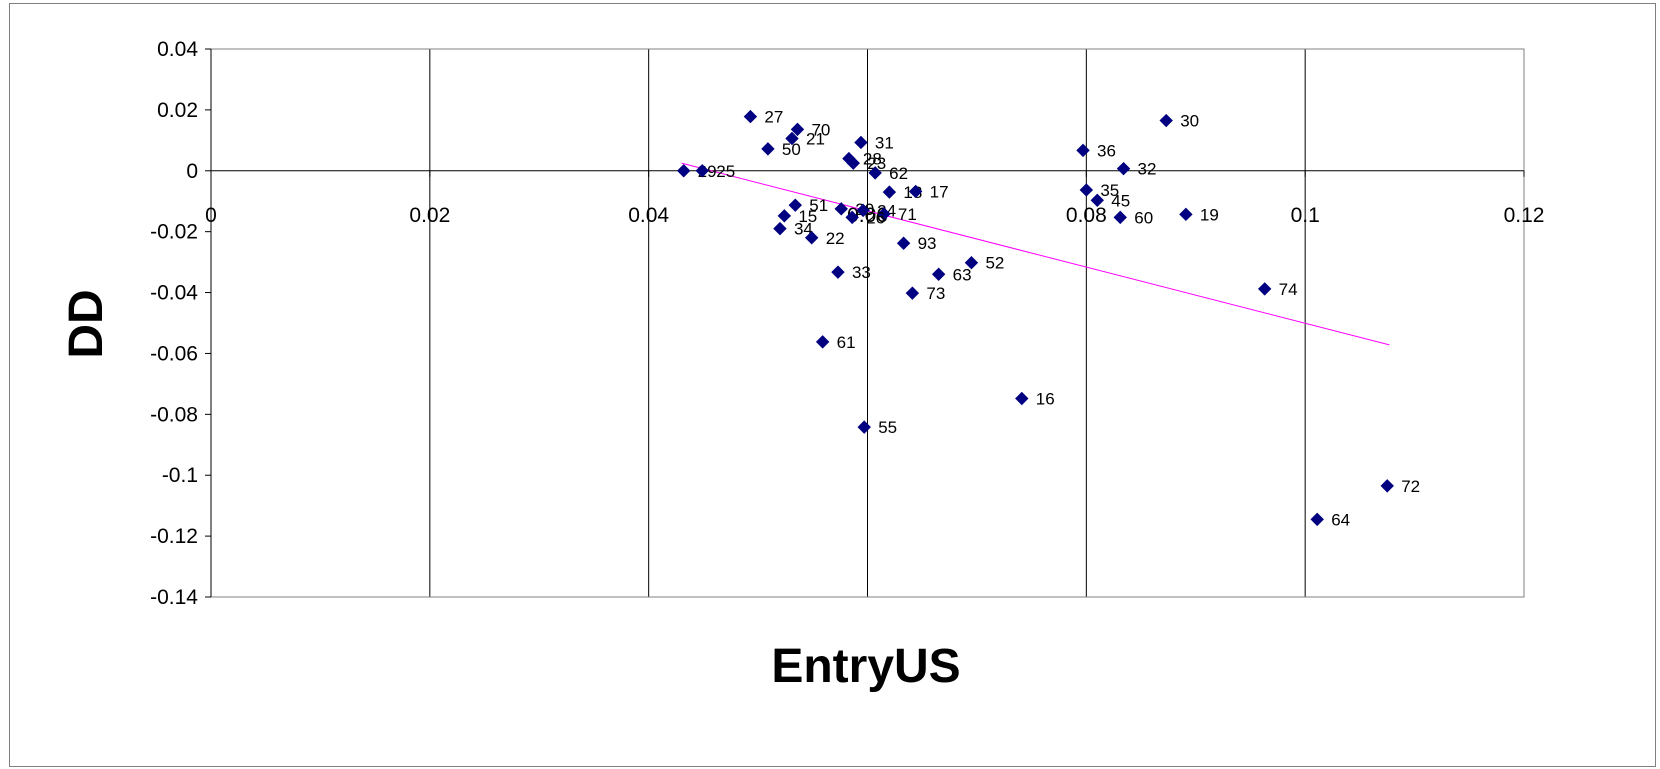 Image resolution: width=1660 pixels, height=769 pixels. I want to click on y-tick-label: -0.1, so click(180, 475).